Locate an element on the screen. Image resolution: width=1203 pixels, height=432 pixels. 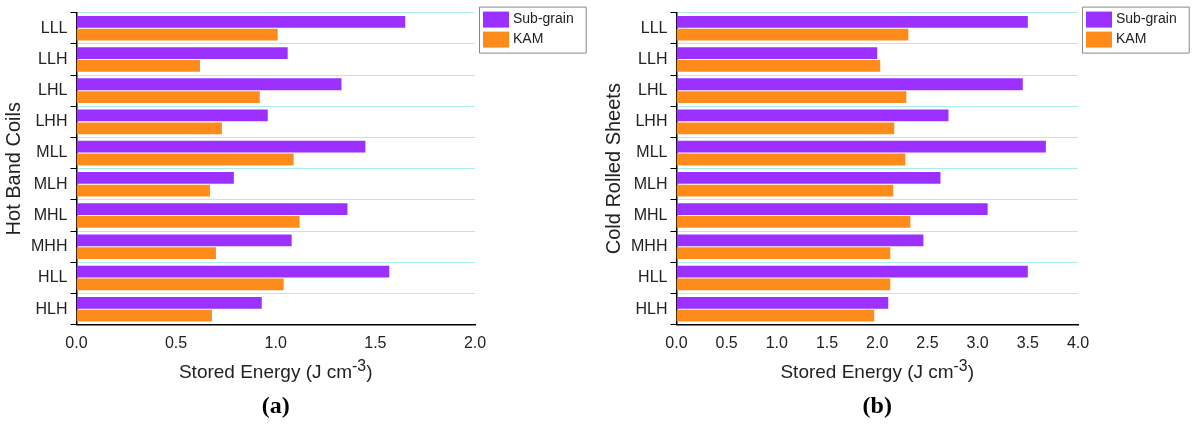
text: (a) is located at coordinates (275, 405).